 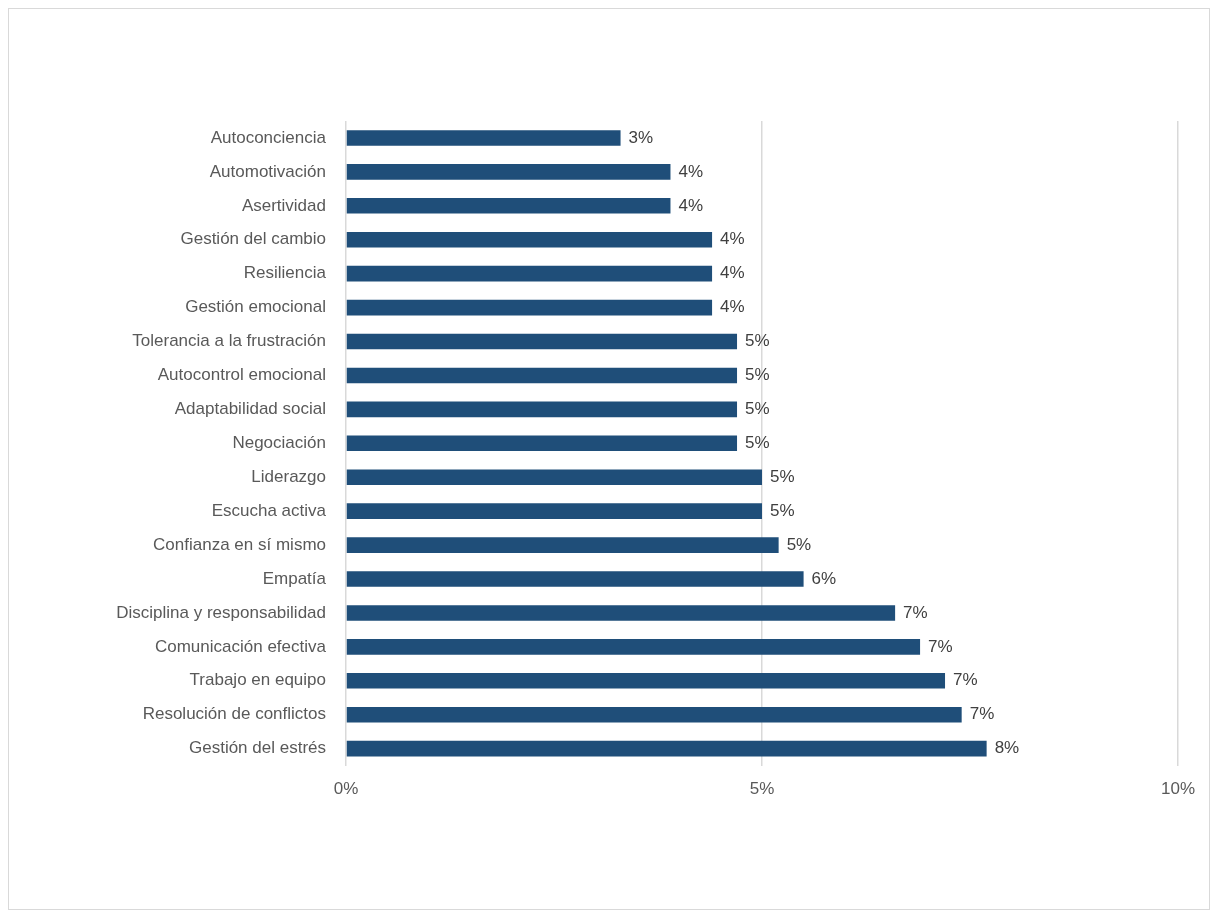 What do you see at coordinates (288, 476) in the screenshot?
I see `y-tick-label: Liderazgo` at bounding box center [288, 476].